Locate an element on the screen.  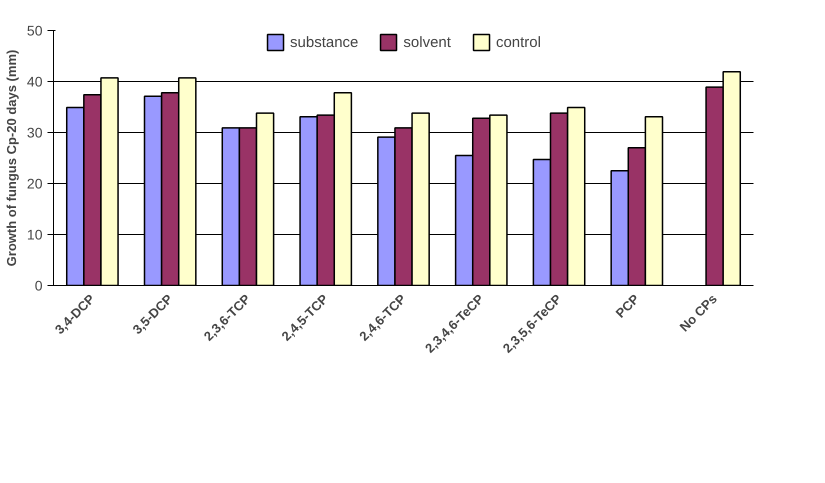
legend-label: solvent is located at coordinates (427, 42).